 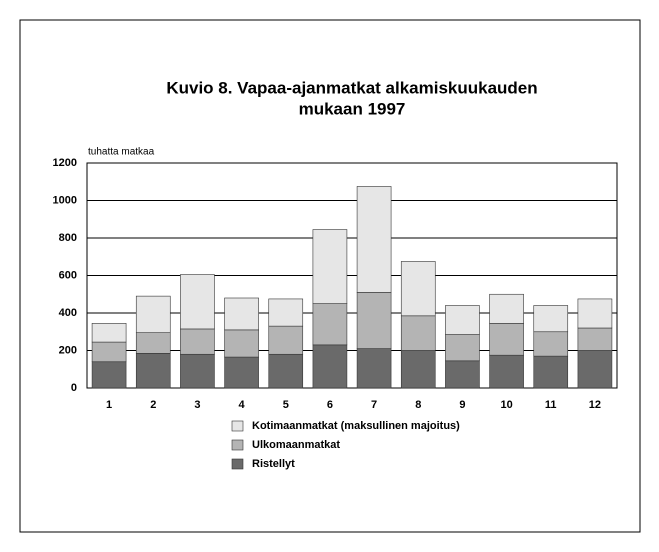 What do you see at coordinates (68, 238) in the screenshot?
I see `y-tick-label: 800` at bounding box center [68, 238].